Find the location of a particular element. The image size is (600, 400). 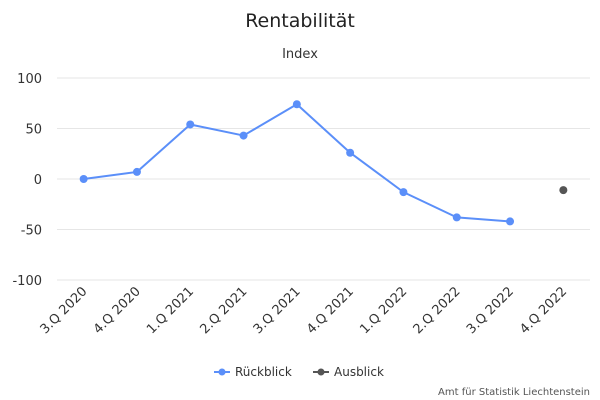

x-tick-label: 4.Q 2021 is located at coordinates (330, 310).